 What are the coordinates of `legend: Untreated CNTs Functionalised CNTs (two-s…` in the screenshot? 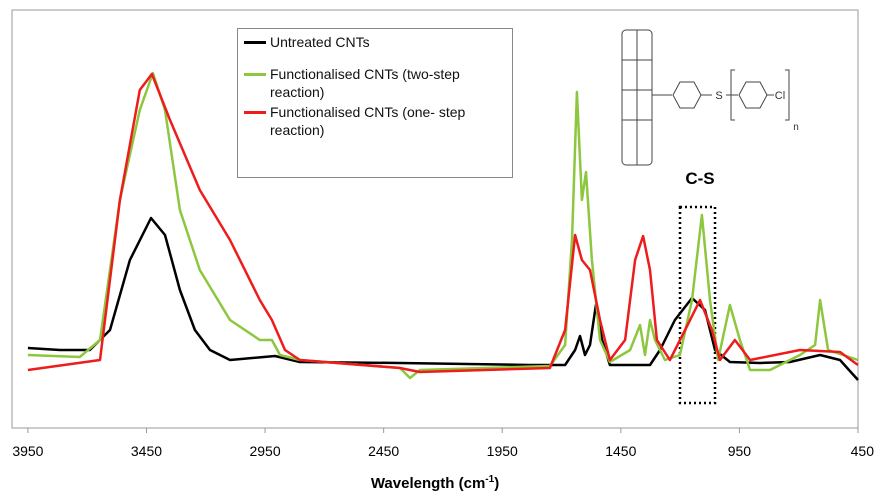 It's located at (375, 103).